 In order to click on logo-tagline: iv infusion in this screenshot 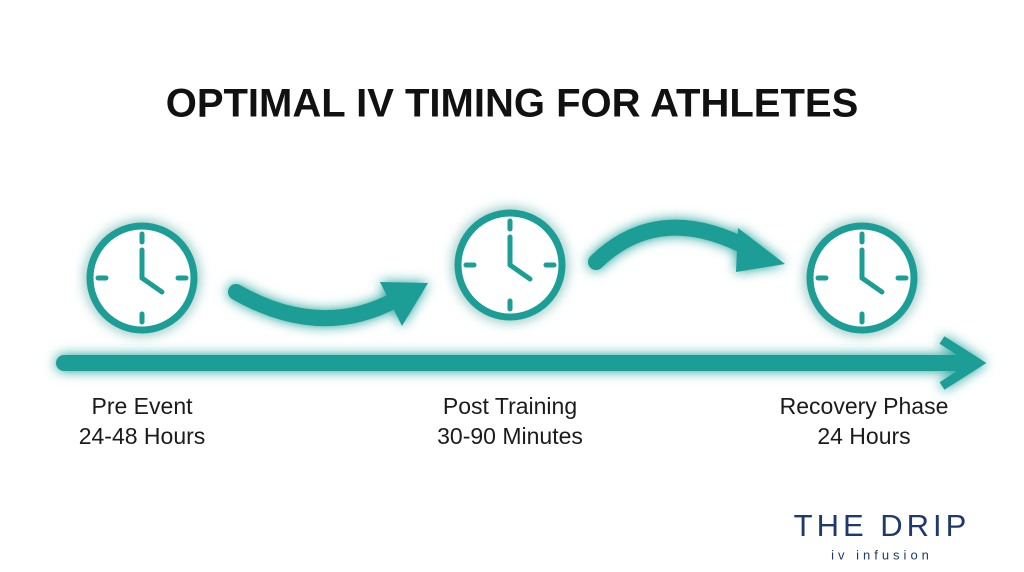, I will do `click(882, 554)`.